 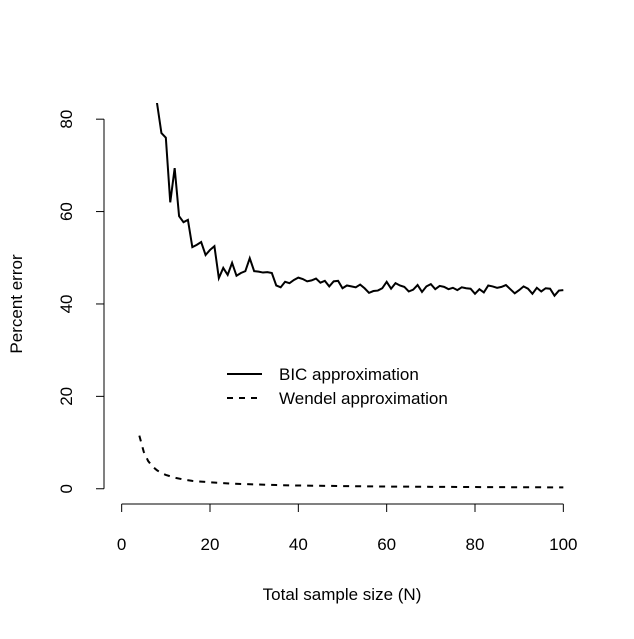 What do you see at coordinates (121, 544) in the screenshot?
I see `x-tick-label: 0` at bounding box center [121, 544].